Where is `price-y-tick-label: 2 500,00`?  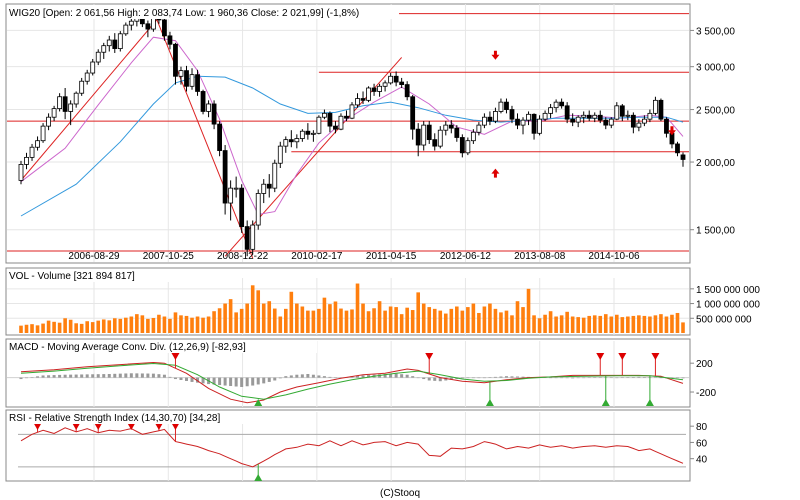 price-y-tick-label: 2 500,00 is located at coordinates (715, 111).